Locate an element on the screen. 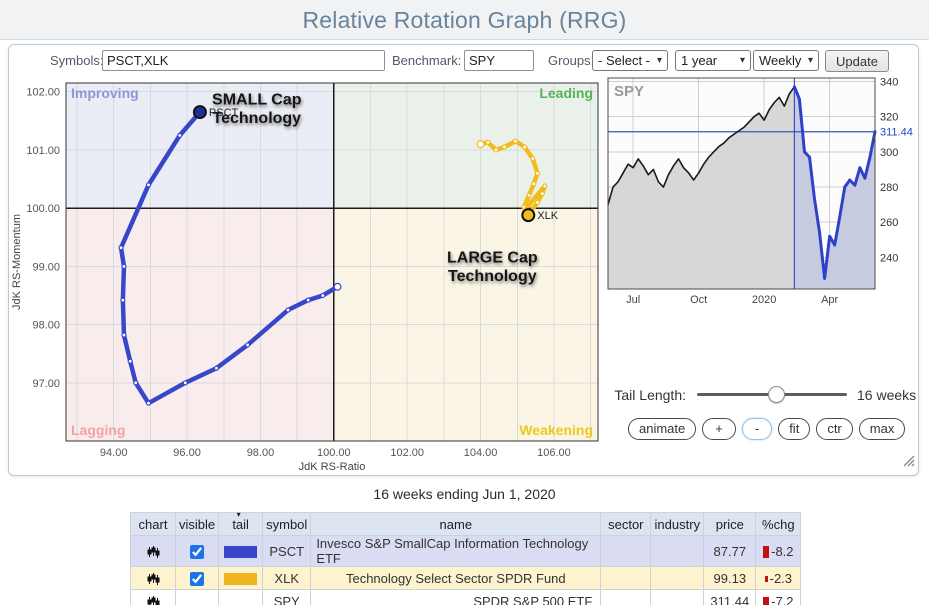  max-button: max is located at coordinates (882, 429).